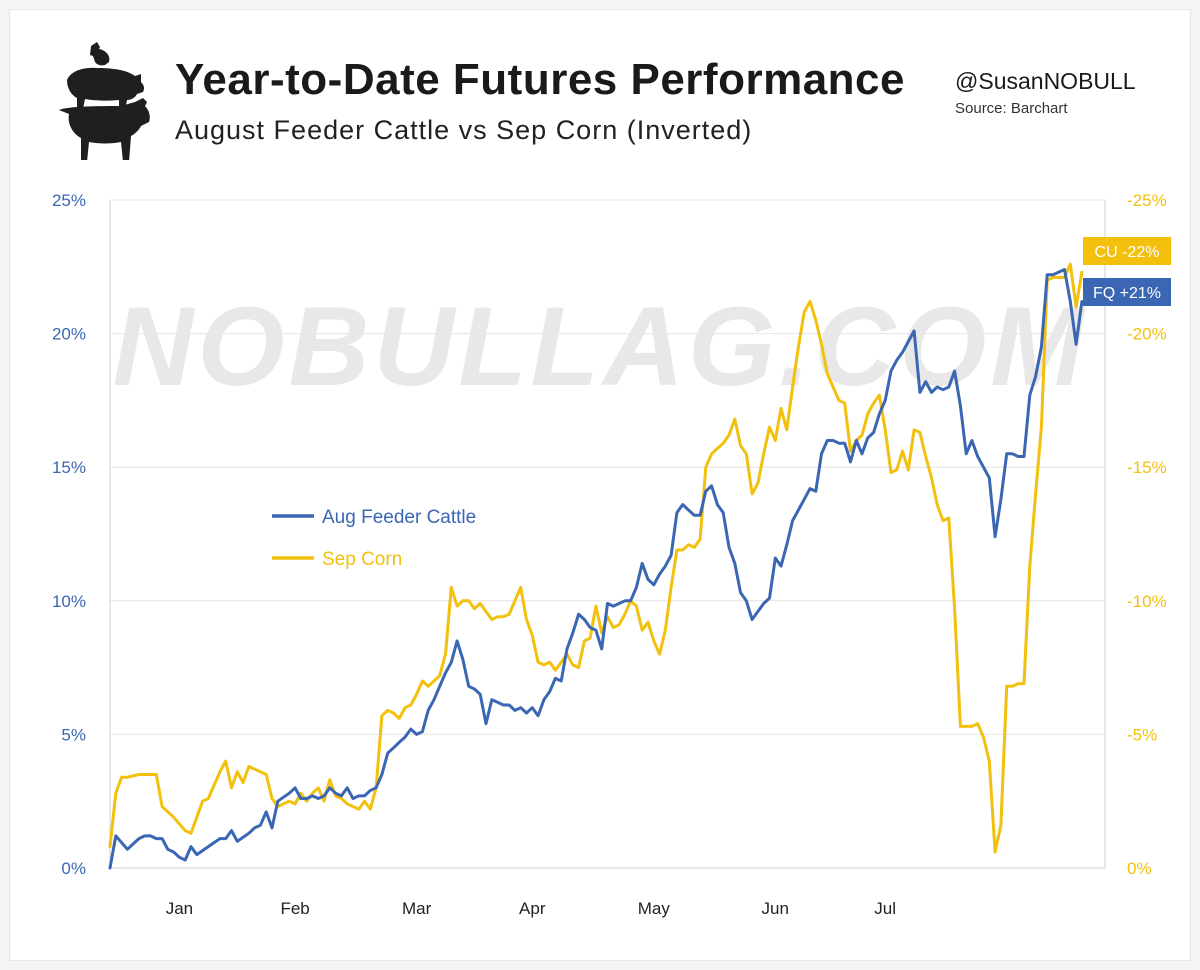  I want to click on cattle-end-badge, so click(1127, 292).